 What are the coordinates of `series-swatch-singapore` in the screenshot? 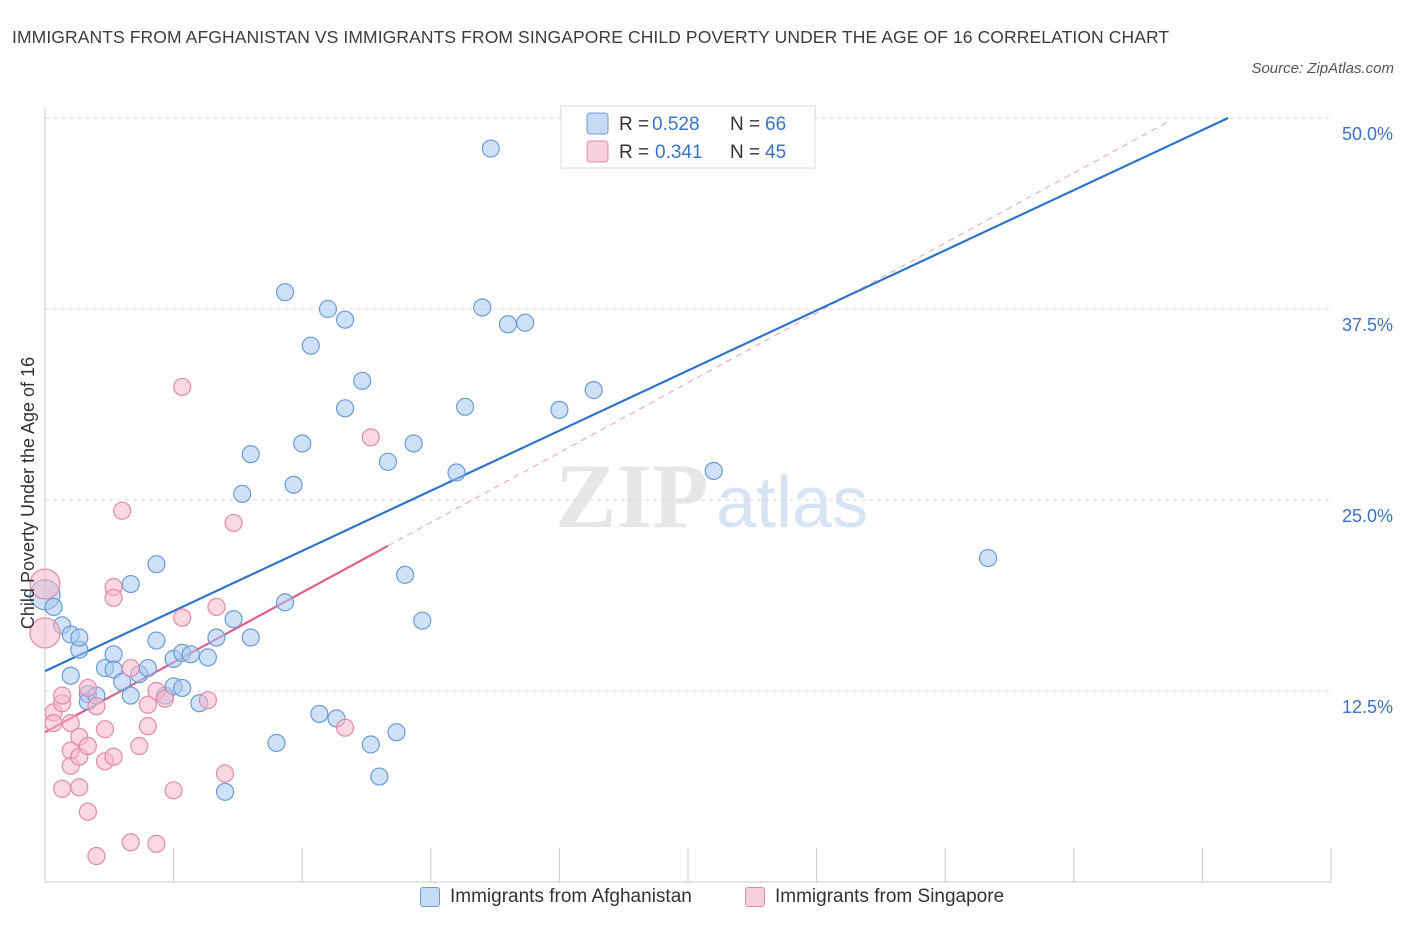 It's located at (755, 897).